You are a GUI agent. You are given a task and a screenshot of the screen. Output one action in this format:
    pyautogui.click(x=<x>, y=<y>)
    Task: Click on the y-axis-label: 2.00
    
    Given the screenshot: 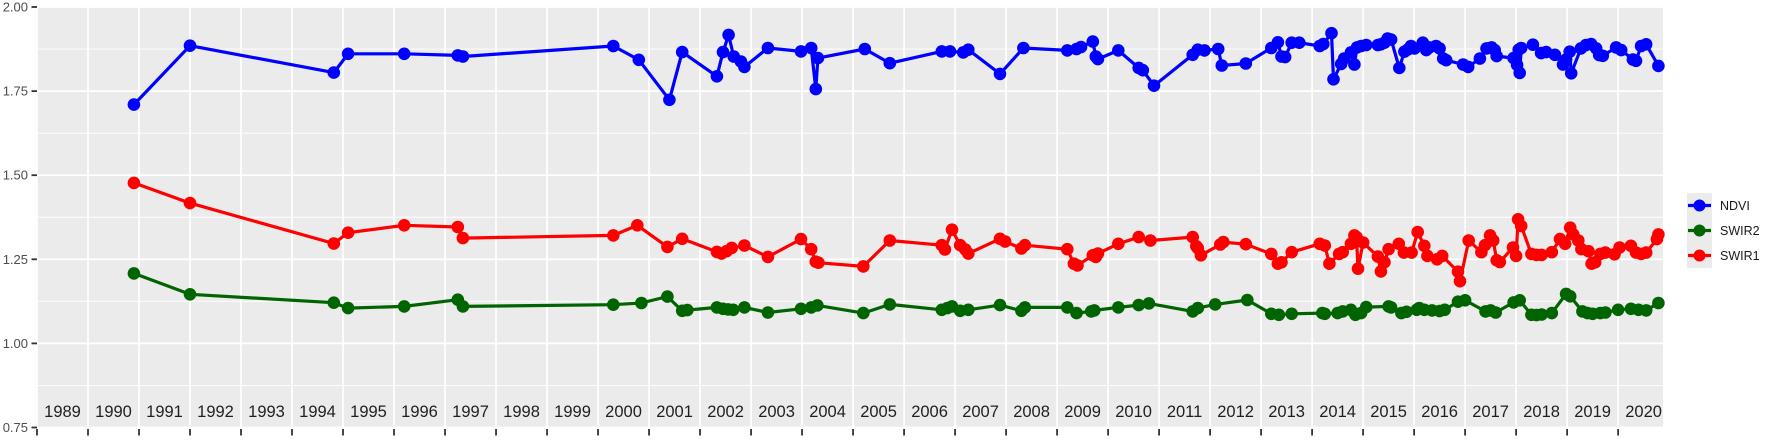 What is the action you would take?
    pyautogui.click(x=15, y=7)
    